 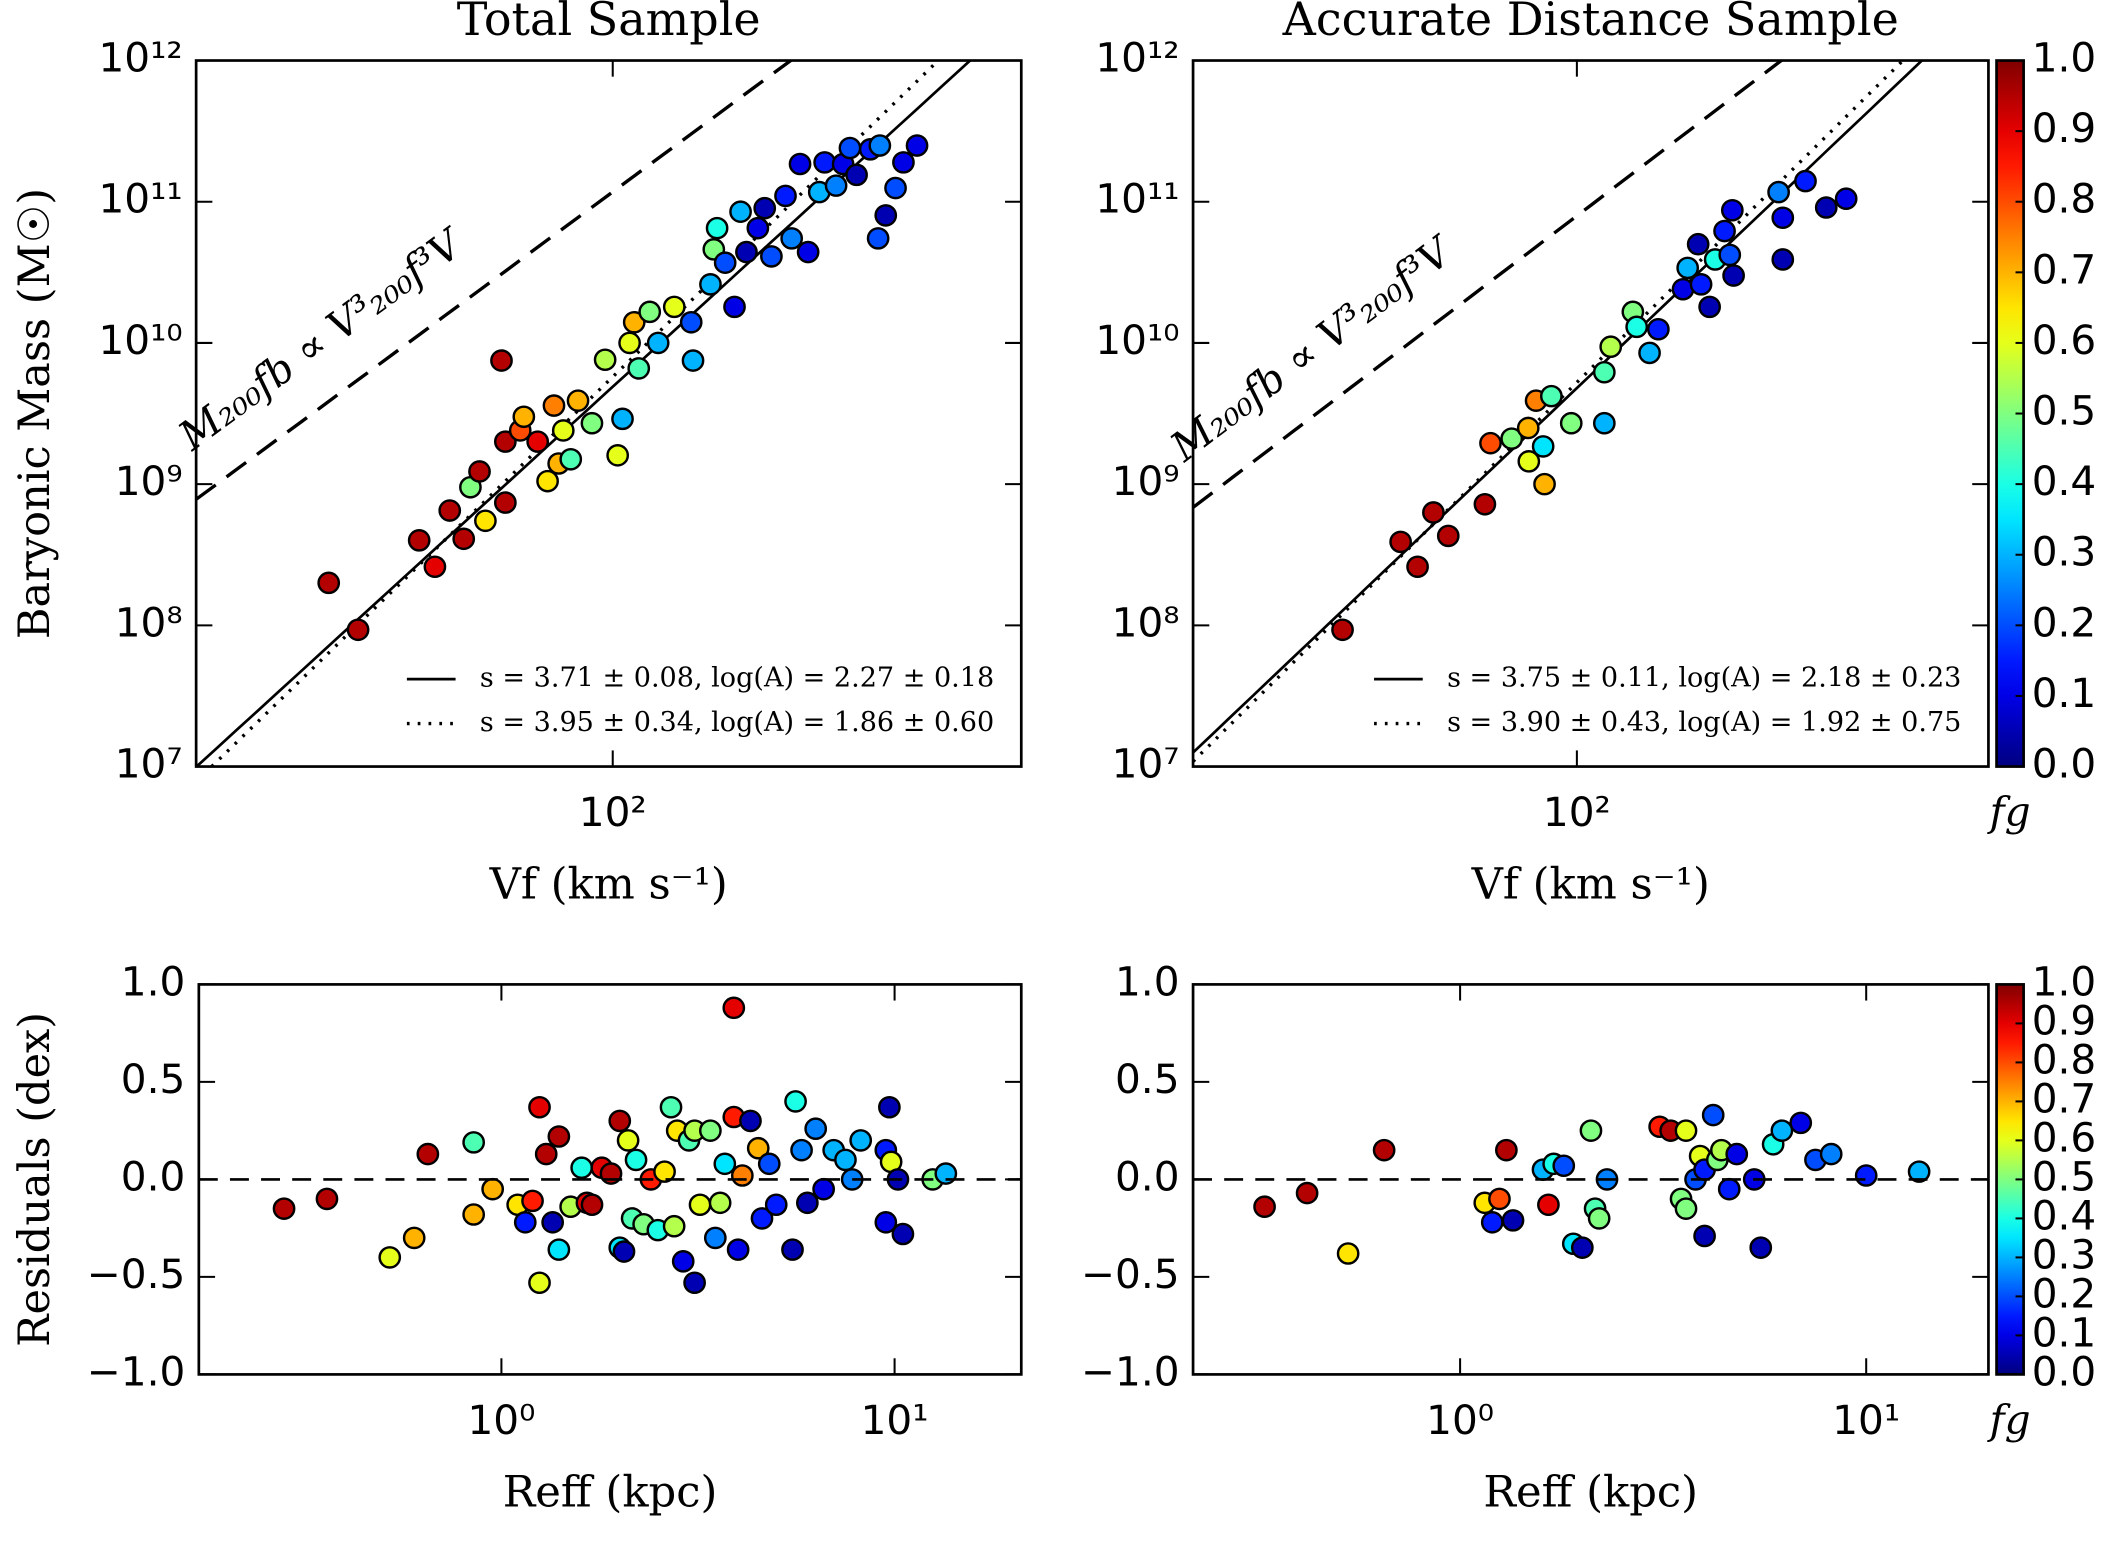 What do you see at coordinates (1137, 58) in the screenshot?
I see `y-tick-label: 10¹²` at bounding box center [1137, 58].